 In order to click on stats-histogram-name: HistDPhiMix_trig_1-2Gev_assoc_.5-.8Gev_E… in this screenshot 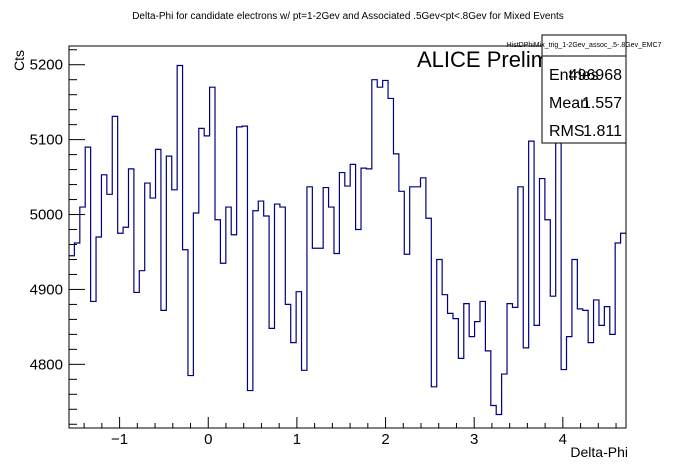, I will do `click(584, 45)`.